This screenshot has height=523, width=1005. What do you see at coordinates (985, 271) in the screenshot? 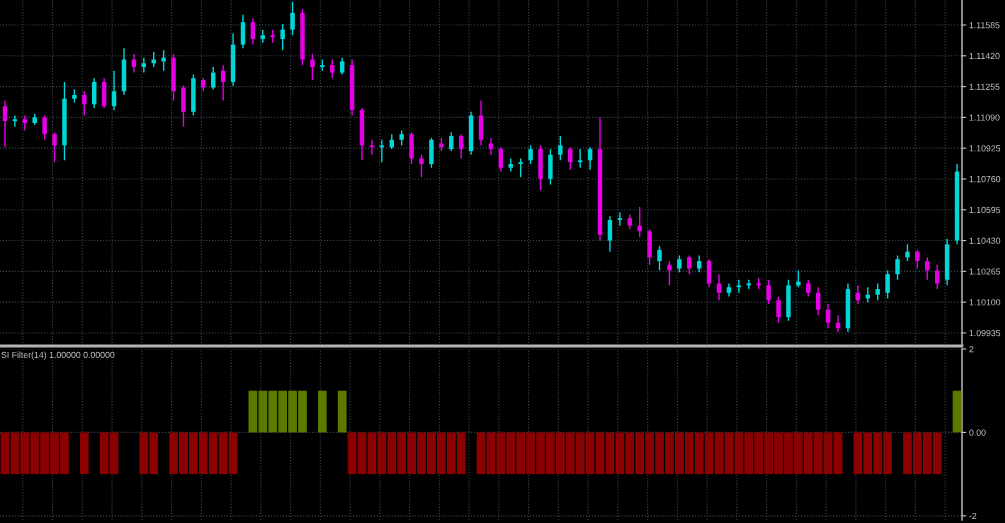
I see `y-tick-label: 1.10265` at bounding box center [985, 271].